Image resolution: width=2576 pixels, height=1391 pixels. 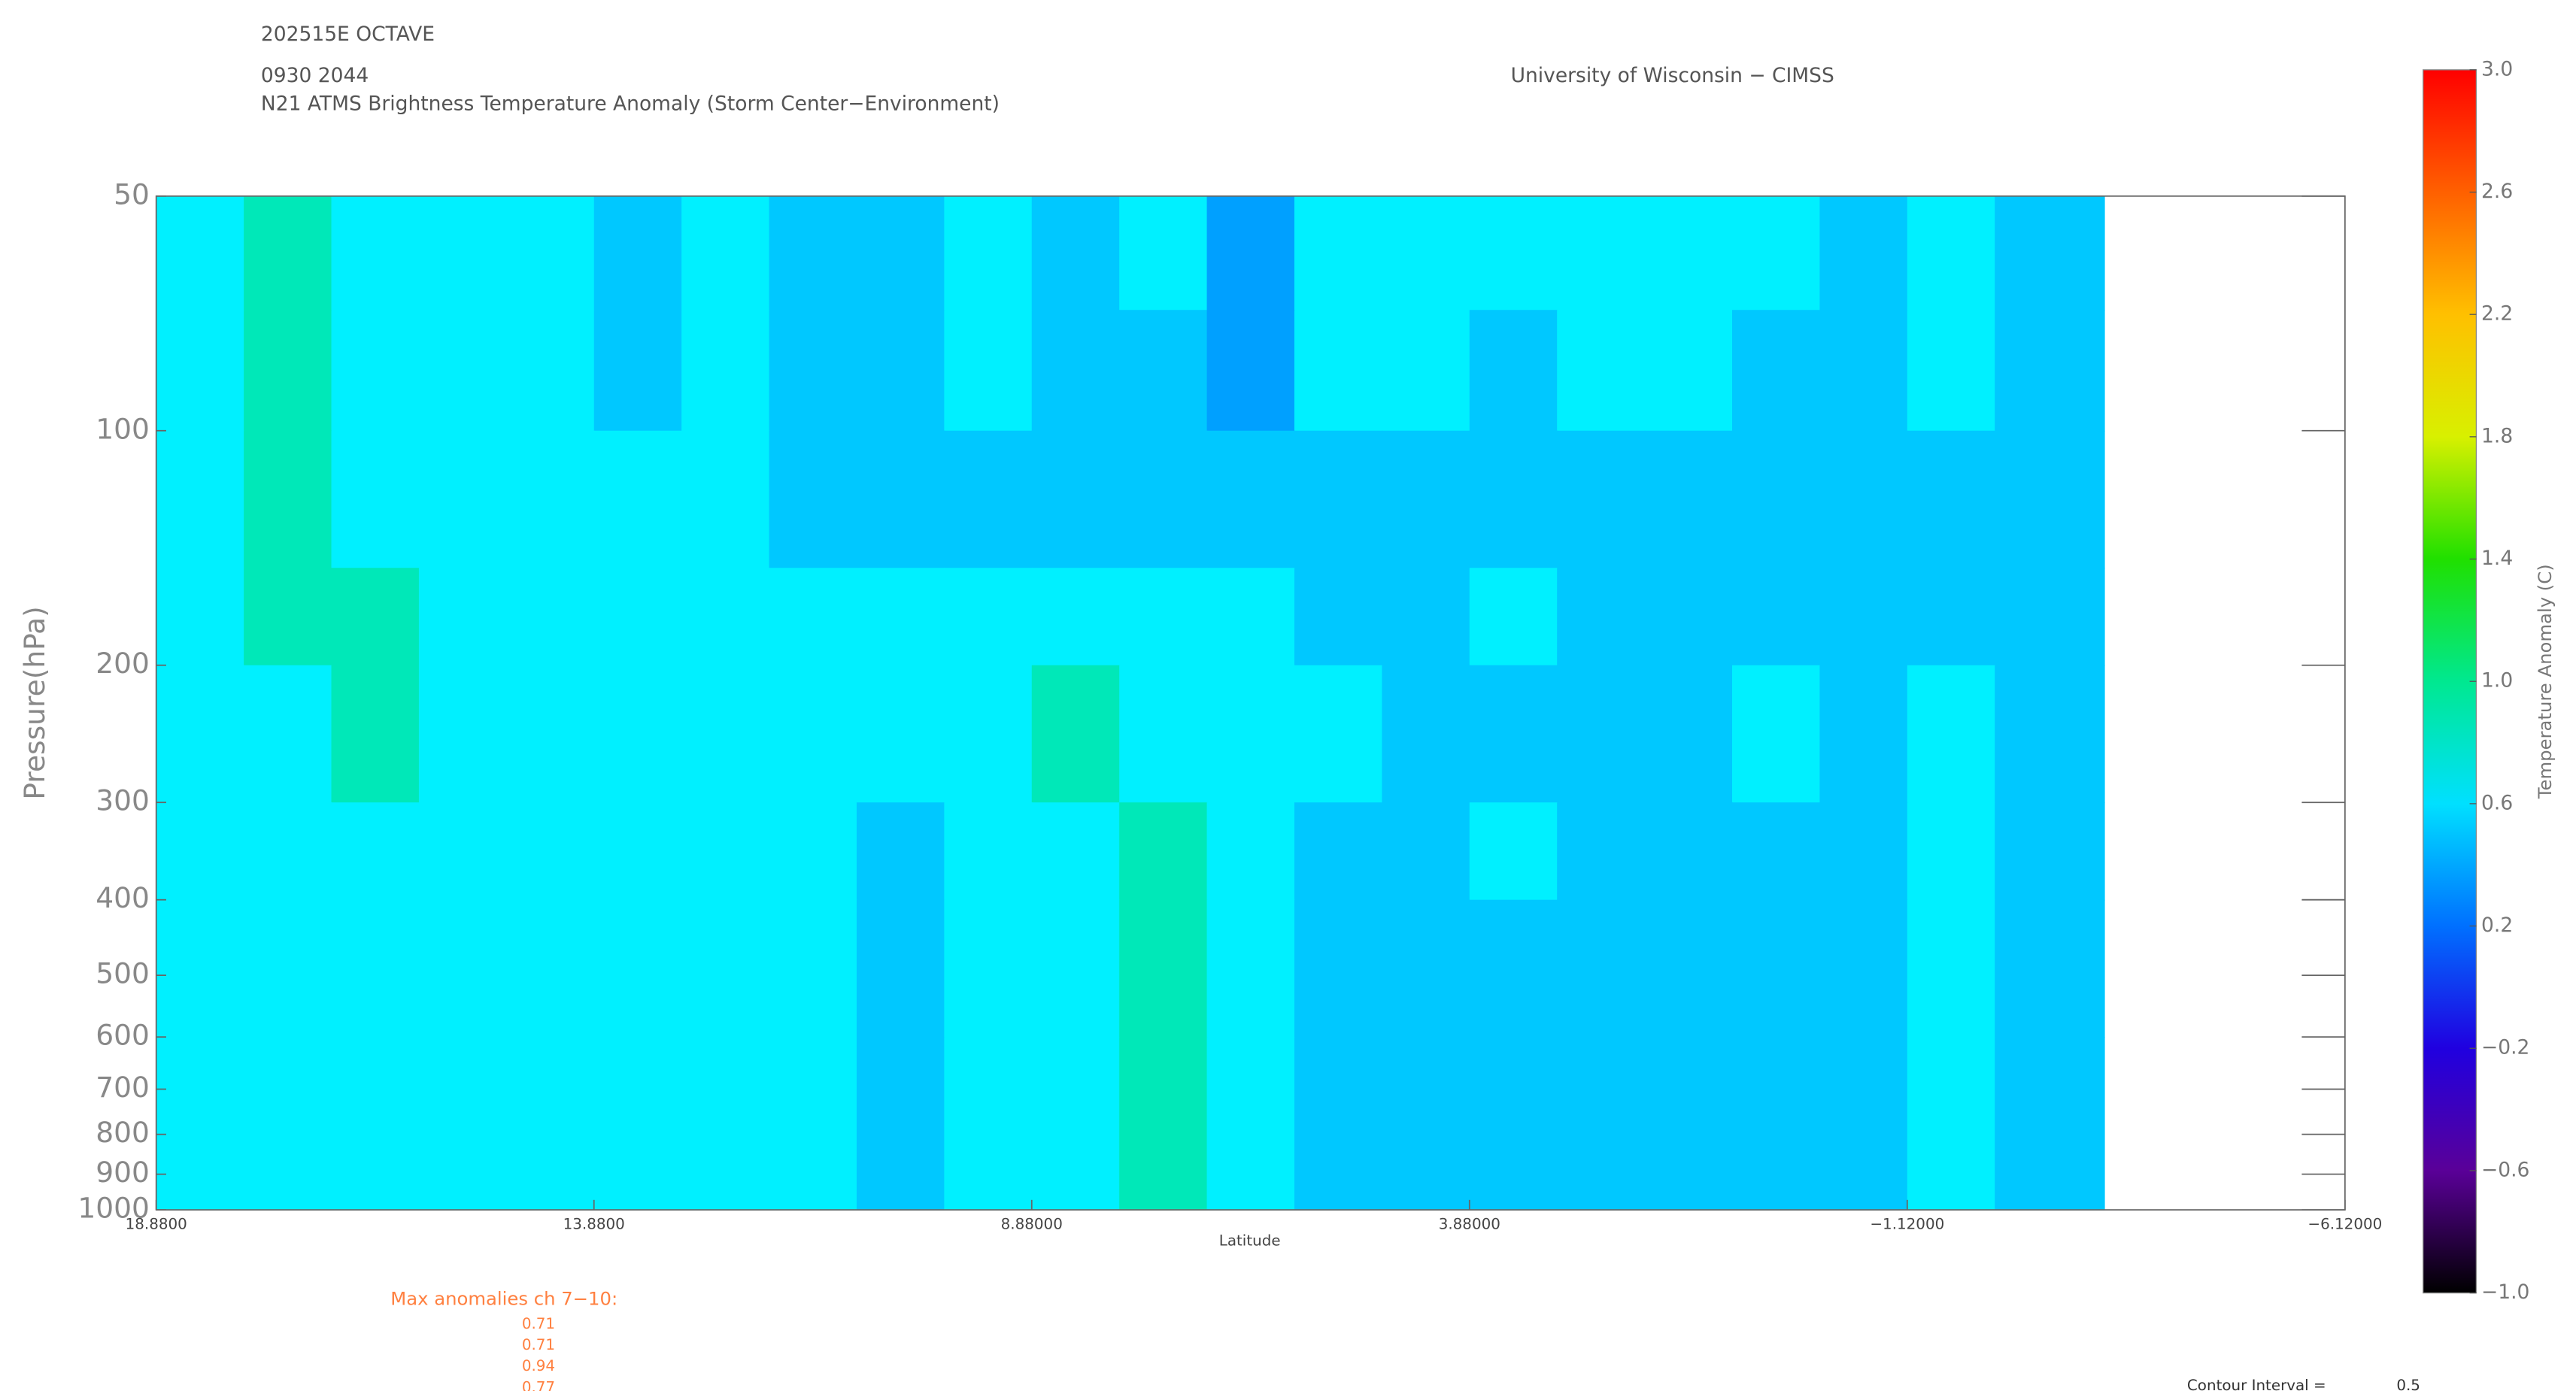 I want to click on x-tick-label: 3.88000, so click(x=1469, y=1223).